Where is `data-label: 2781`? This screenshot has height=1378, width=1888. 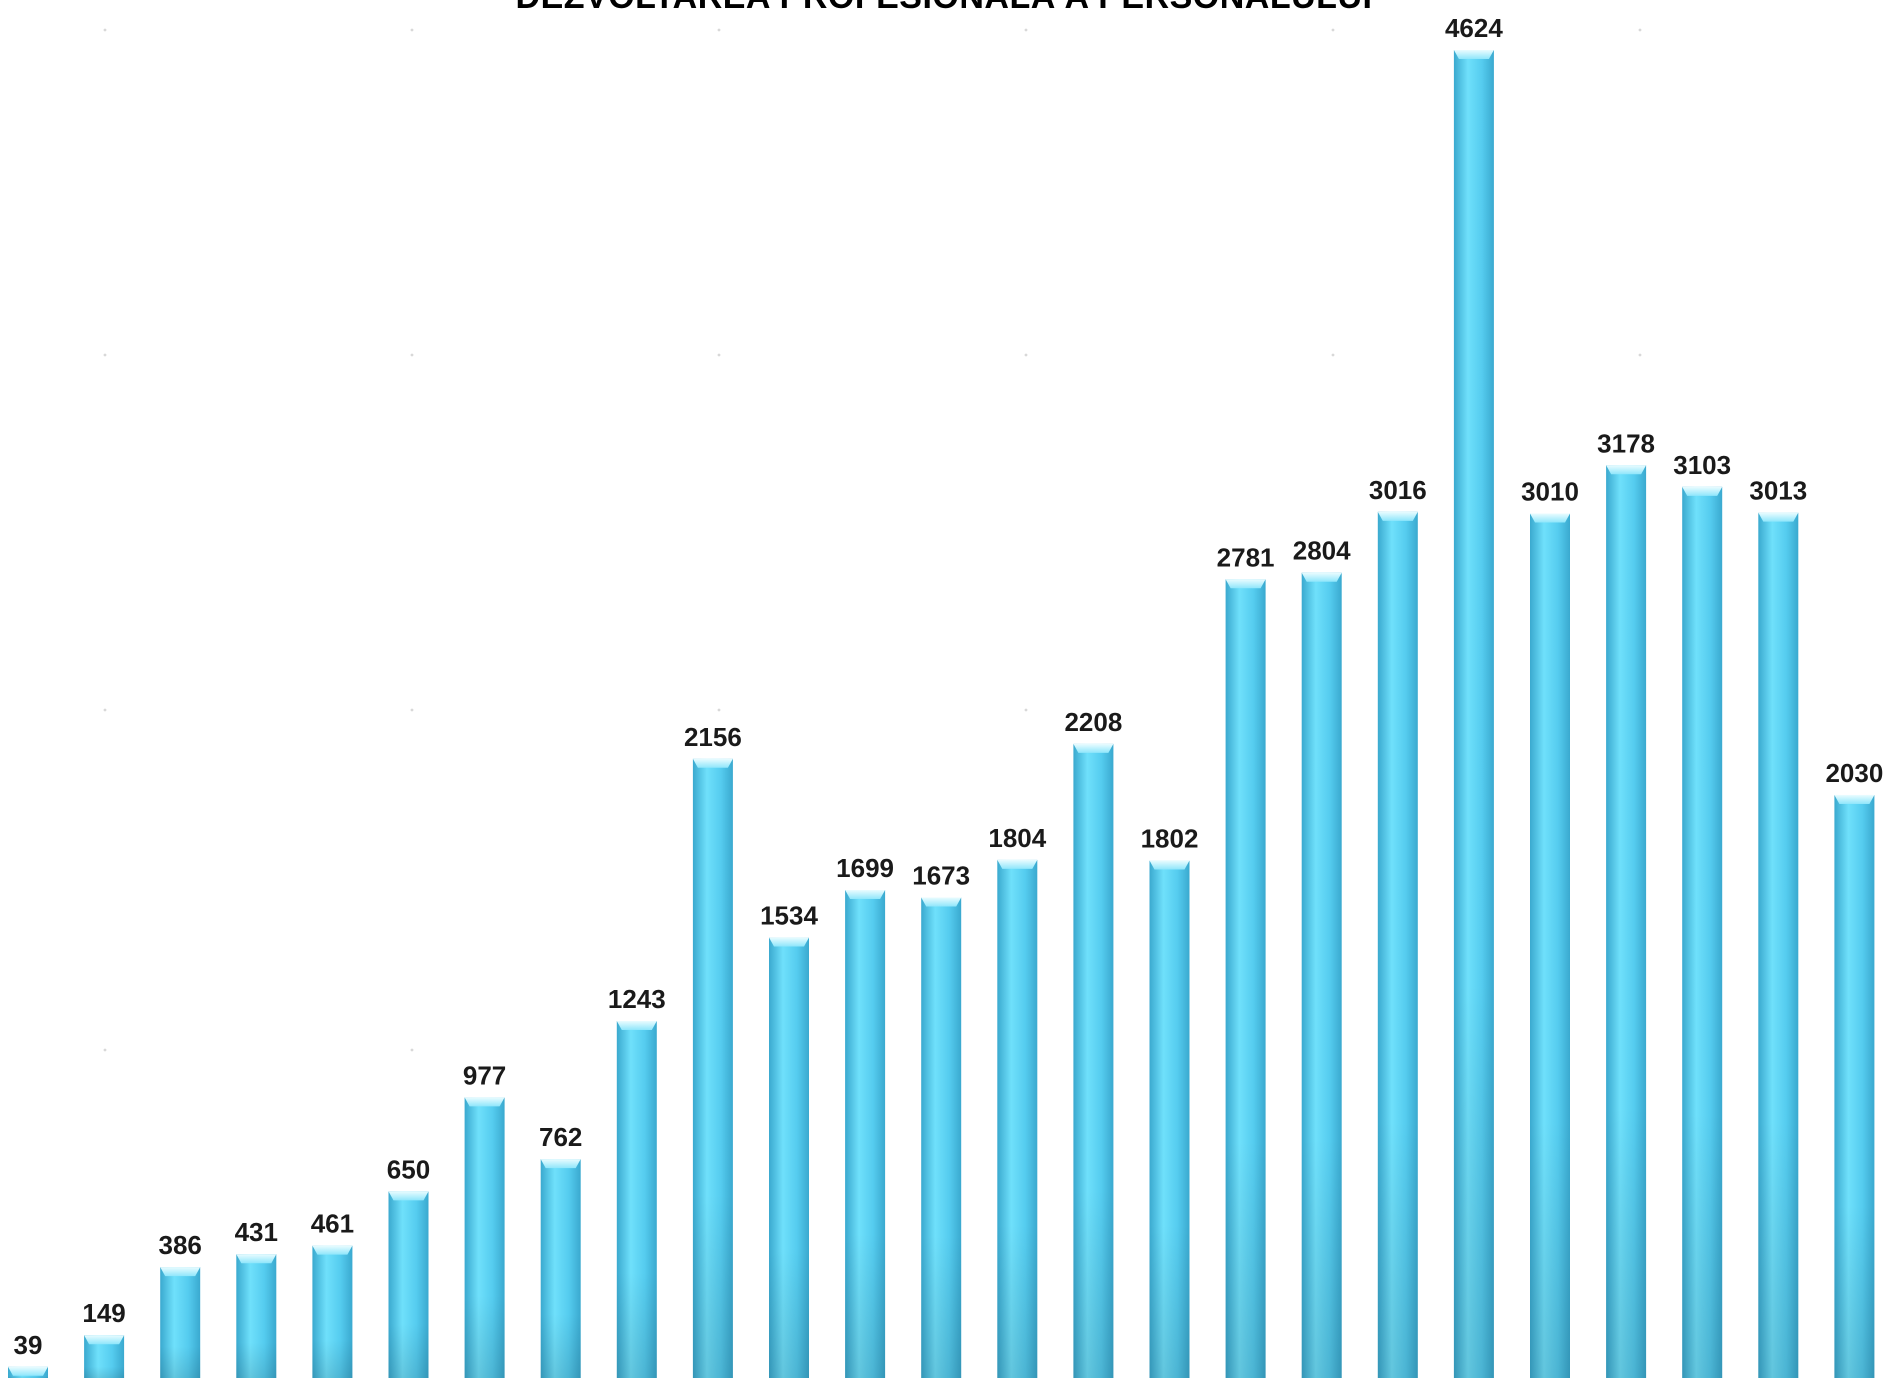 data-label: 2781 is located at coordinates (1246, 557).